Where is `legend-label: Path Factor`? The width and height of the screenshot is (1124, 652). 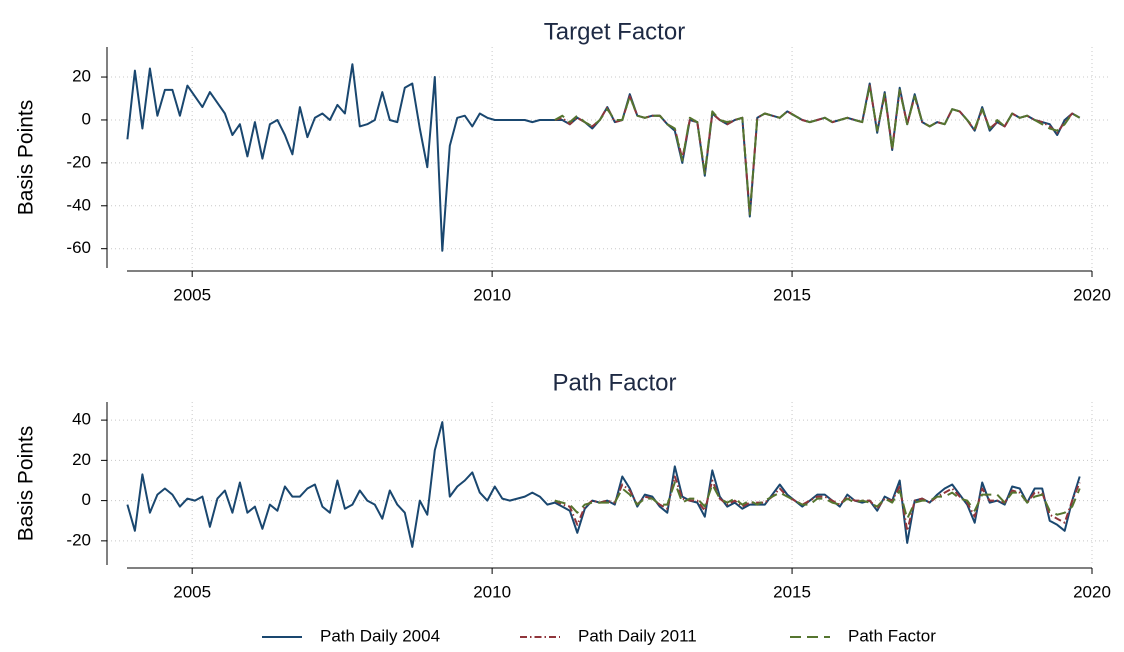 legend-label: Path Factor is located at coordinates (892, 635).